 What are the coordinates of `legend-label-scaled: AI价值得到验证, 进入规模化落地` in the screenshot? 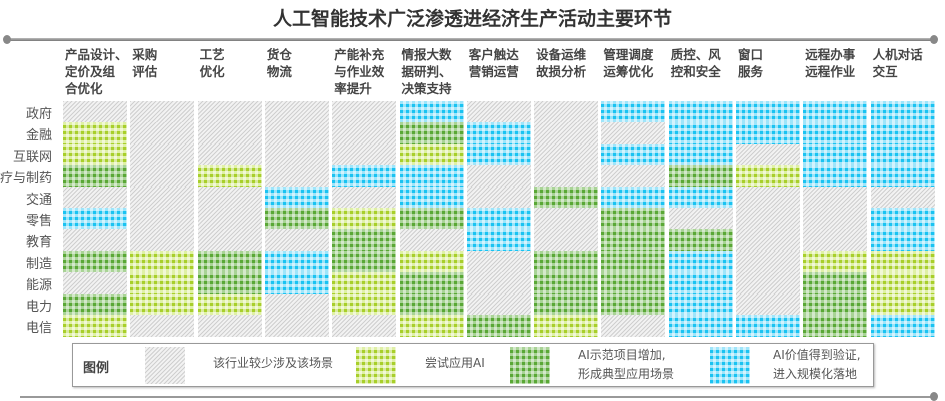 It's located at (817, 364).